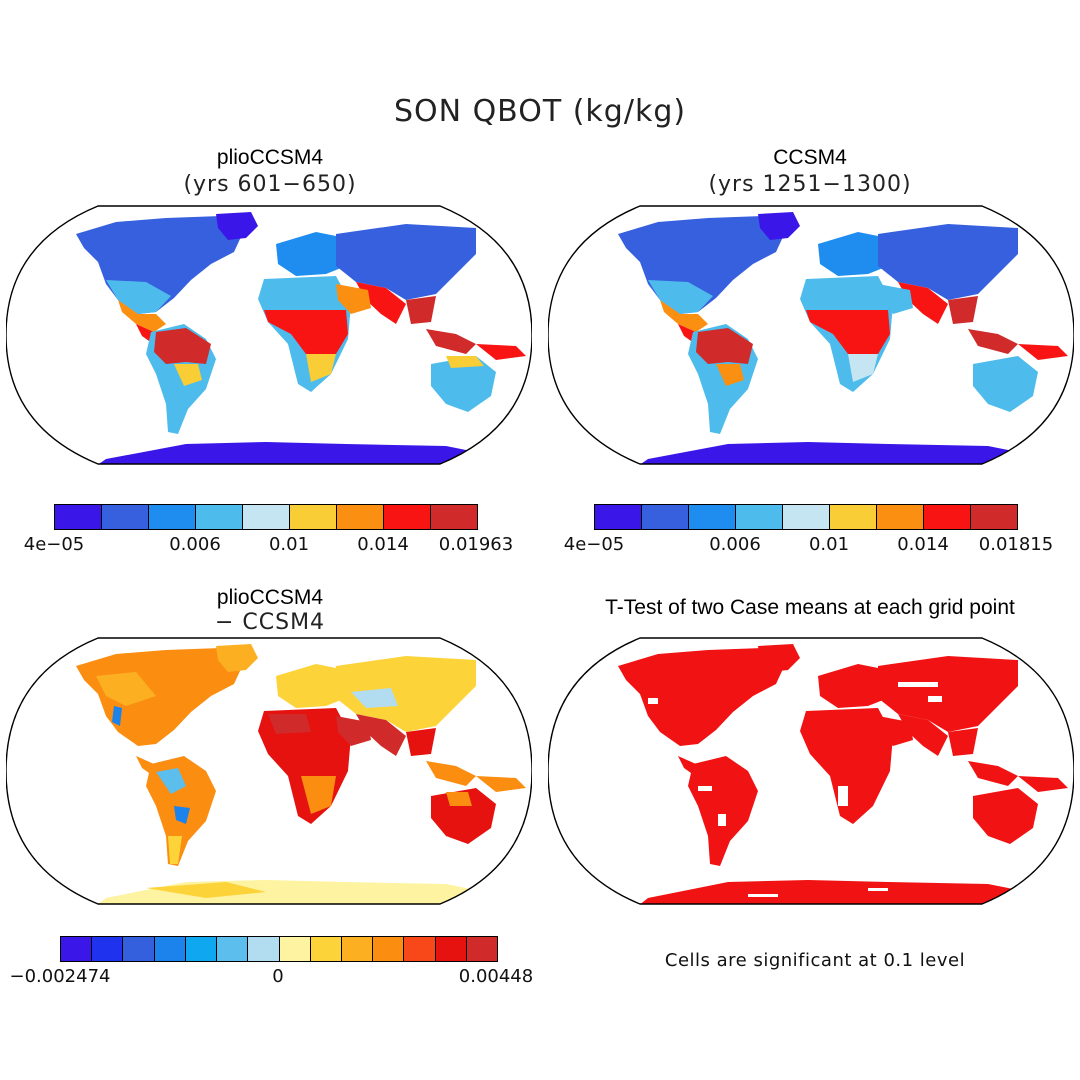  Describe the element at coordinates (540, 111) in the screenshot. I see `figure-title: SON QBOT (kg/kg)` at that location.